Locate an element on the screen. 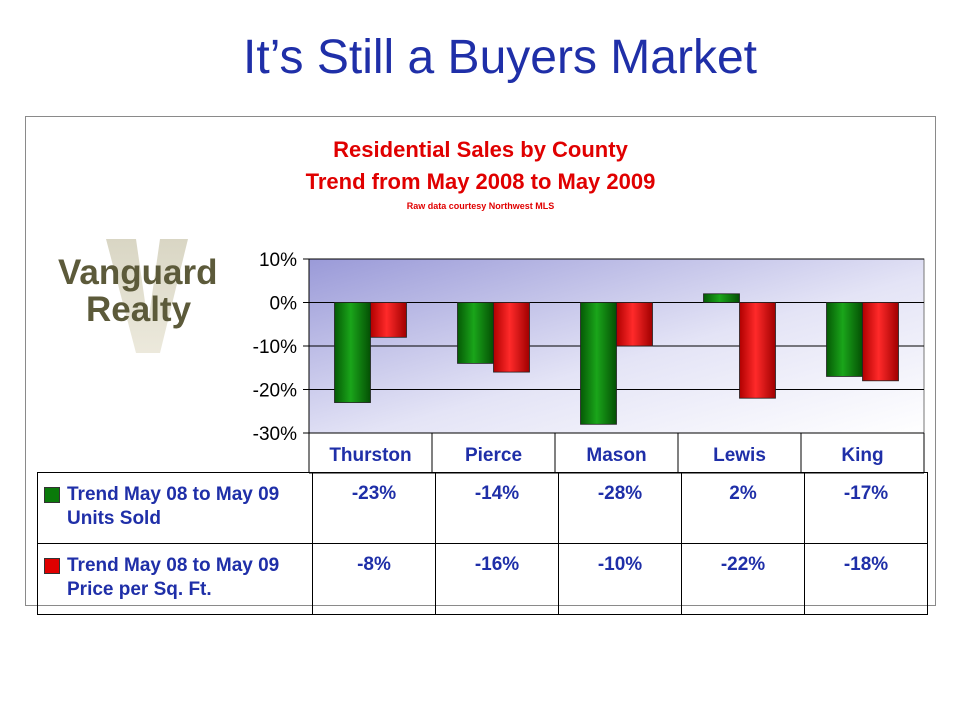 This screenshot has height=720, width=960. table-cell: -14% is located at coordinates (497, 508).